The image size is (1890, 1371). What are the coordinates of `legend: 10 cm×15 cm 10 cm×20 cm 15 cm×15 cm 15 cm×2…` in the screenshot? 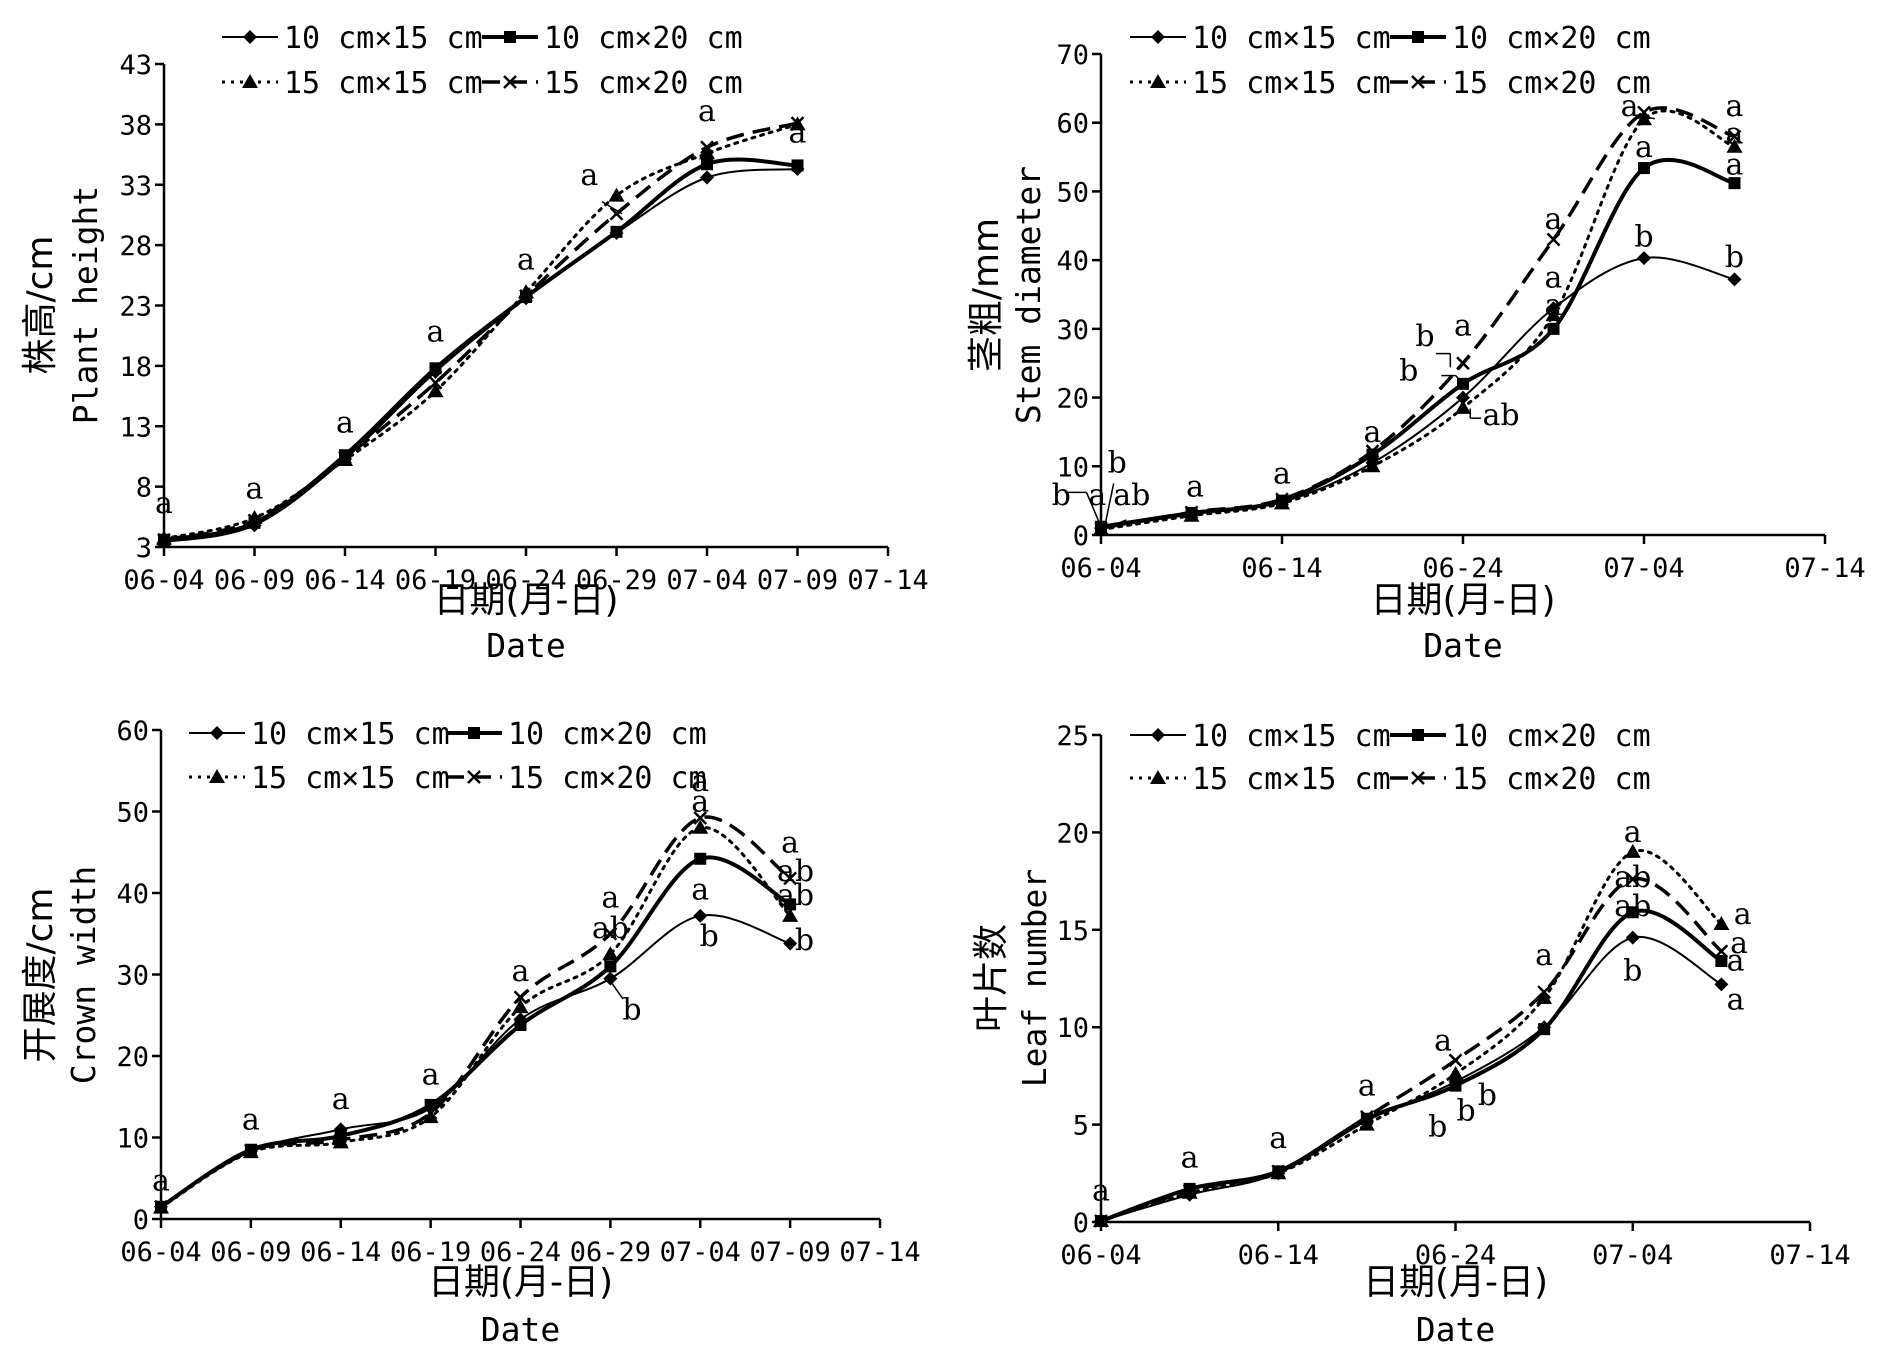 It's located at (1390, 61).